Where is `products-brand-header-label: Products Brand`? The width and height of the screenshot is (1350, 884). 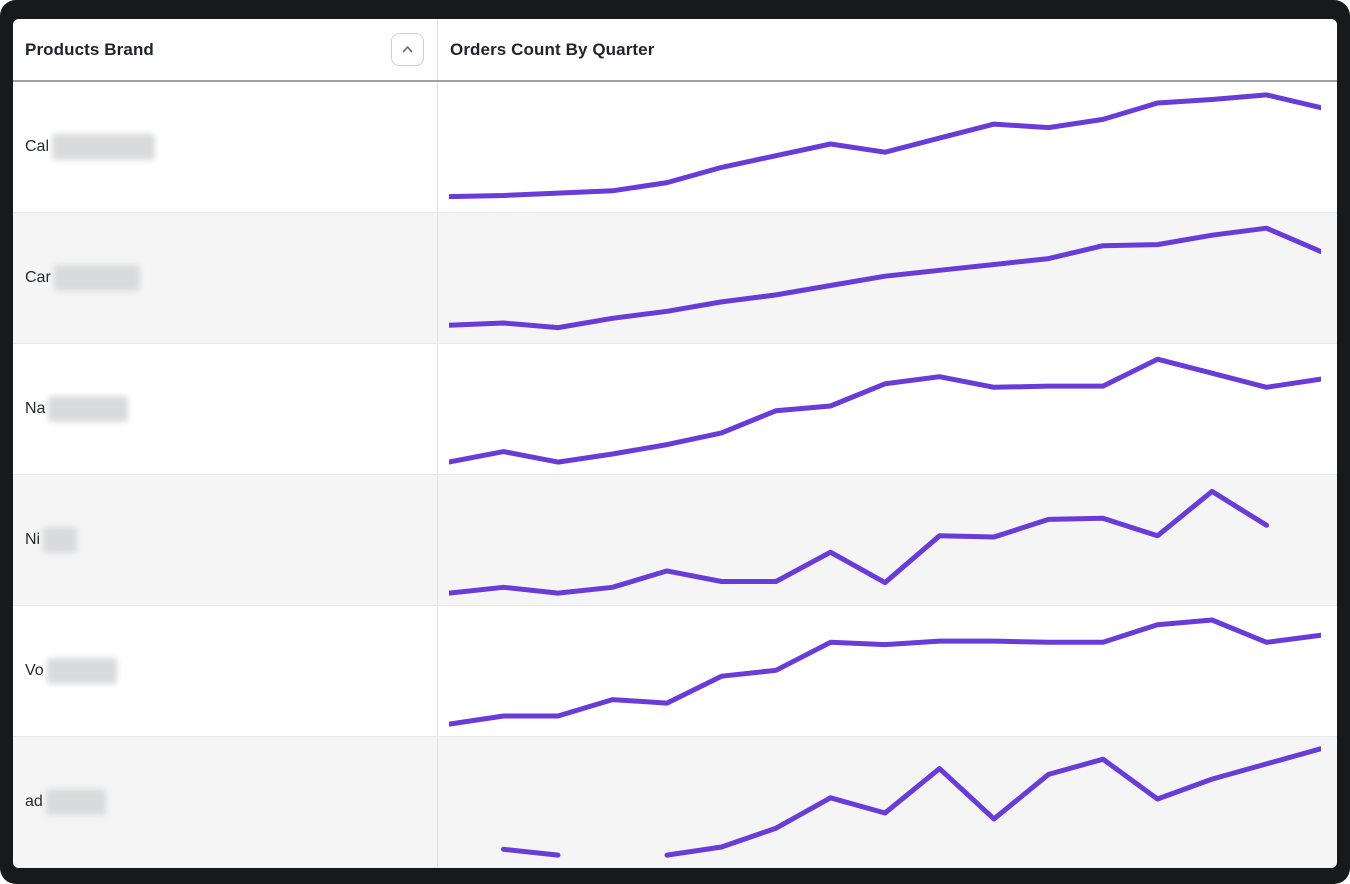
products-brand-header-label: Products Brand is located at coordinates (89, 49).